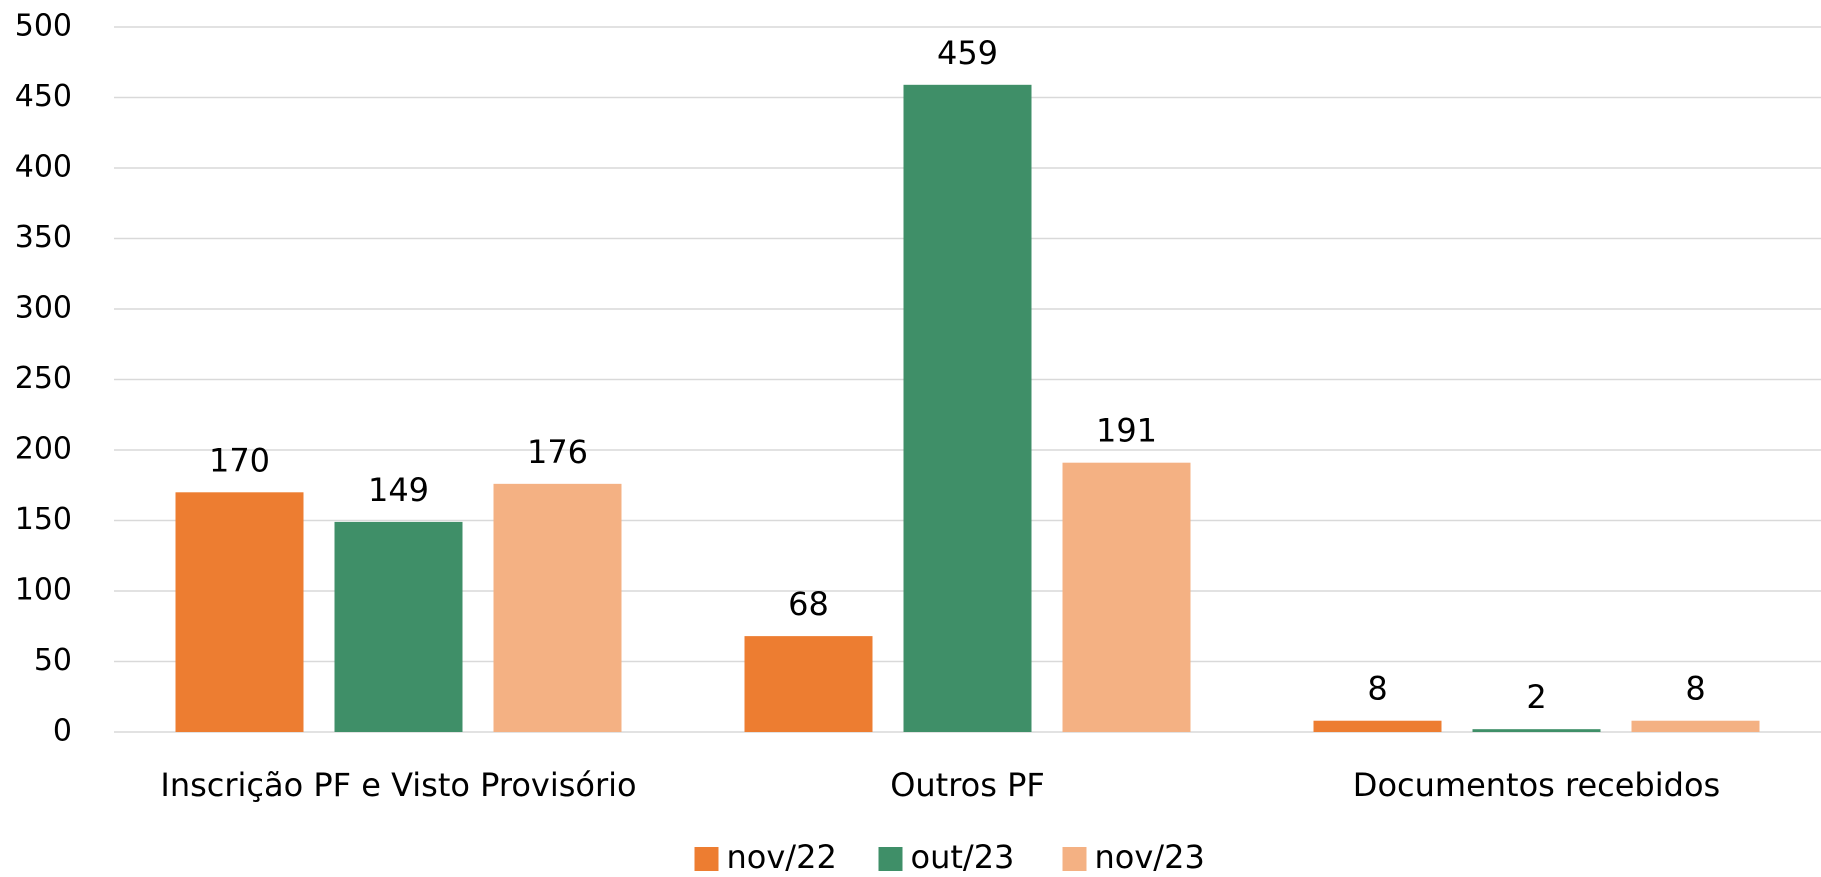  What do you see at coordinates (62, 731) in the screenshot?
I see `y-tick-label: 0` at bounding box center [62, 731].